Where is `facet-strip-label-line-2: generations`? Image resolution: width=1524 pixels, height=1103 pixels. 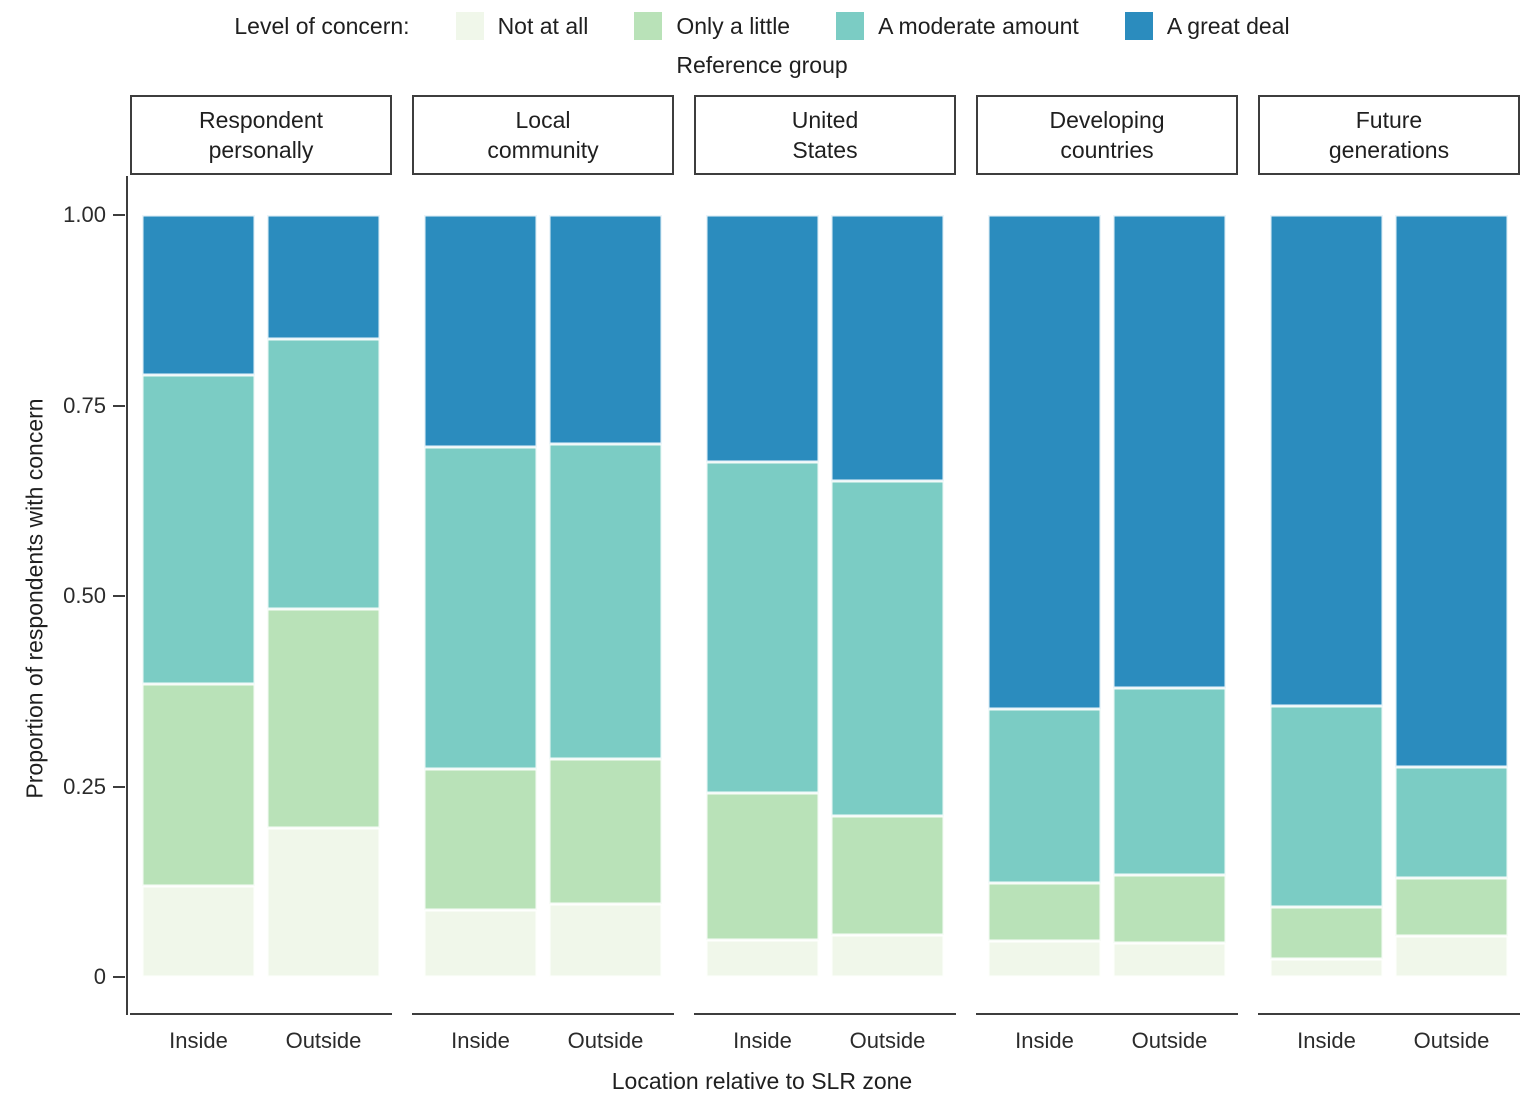 facet-strip-label-line-2: generations is located at coordinates (1389, 150).